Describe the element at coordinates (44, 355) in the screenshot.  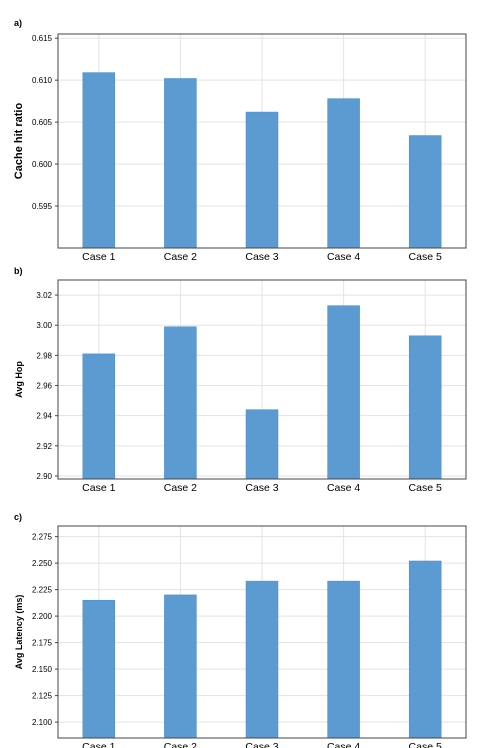
I see `y-tick-label: 2.98` at that location.